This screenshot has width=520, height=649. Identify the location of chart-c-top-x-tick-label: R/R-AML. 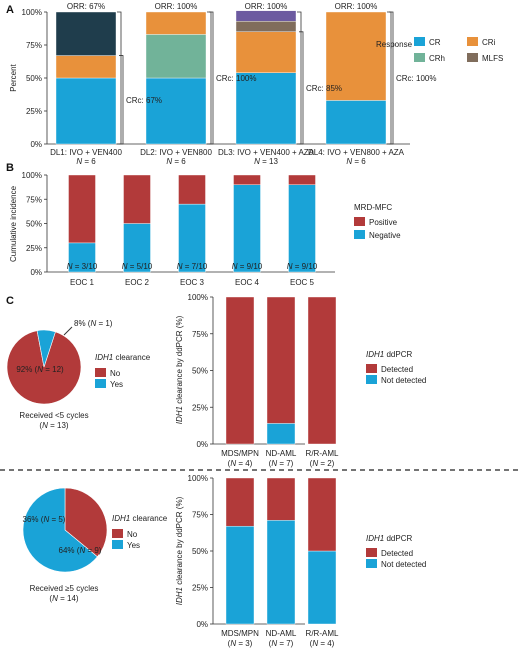
(322, 453).